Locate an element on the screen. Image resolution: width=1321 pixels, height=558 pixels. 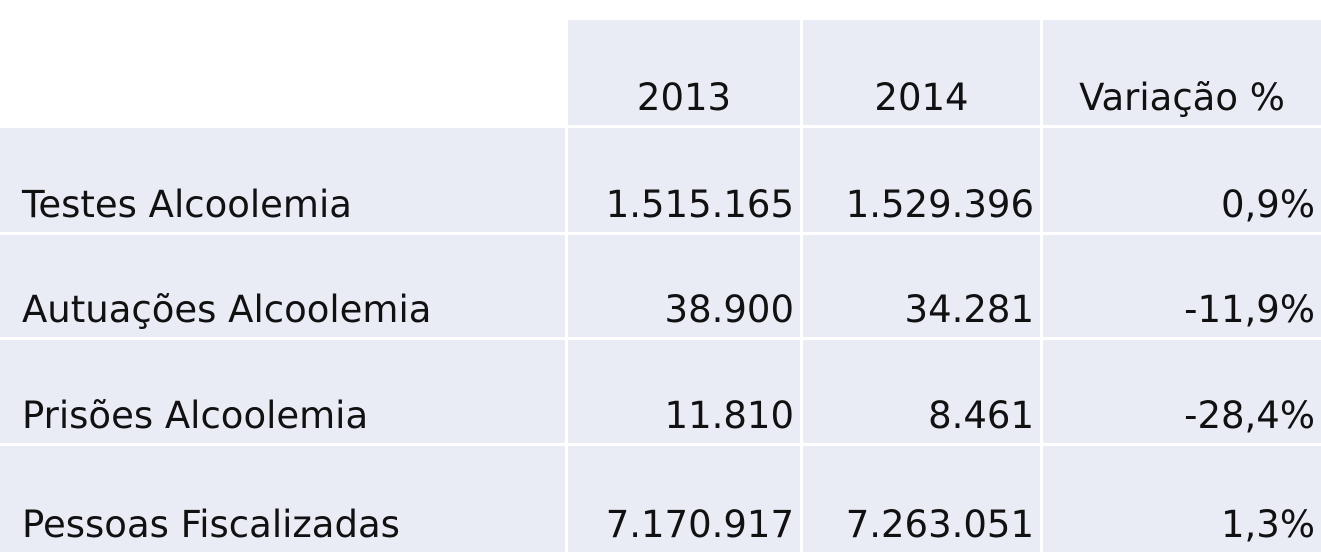
header-cell is located at coordinates (282, 72).